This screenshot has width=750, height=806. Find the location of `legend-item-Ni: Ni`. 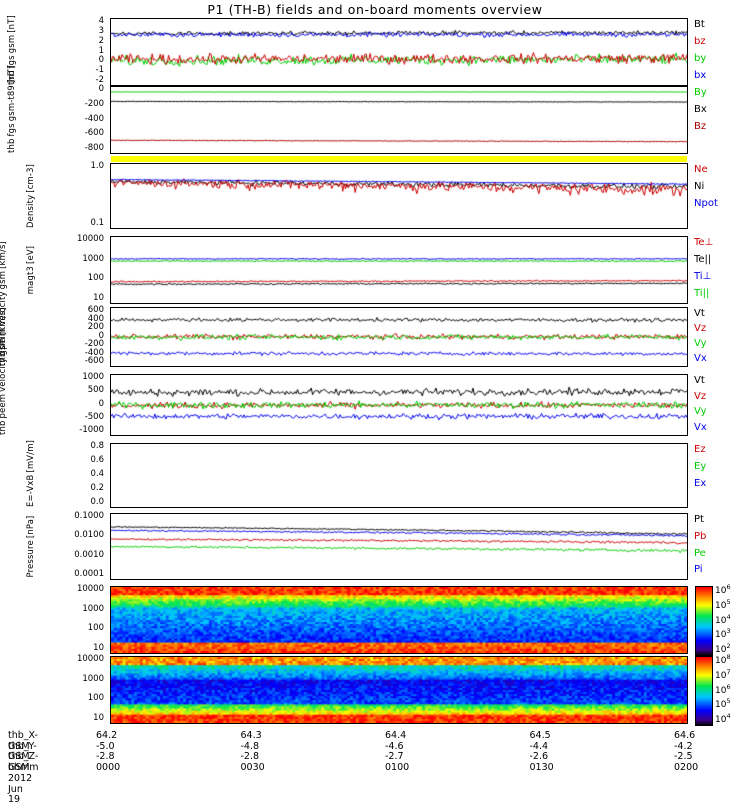

legend-item-Ni: Ni is located at coordinates (699, 186).